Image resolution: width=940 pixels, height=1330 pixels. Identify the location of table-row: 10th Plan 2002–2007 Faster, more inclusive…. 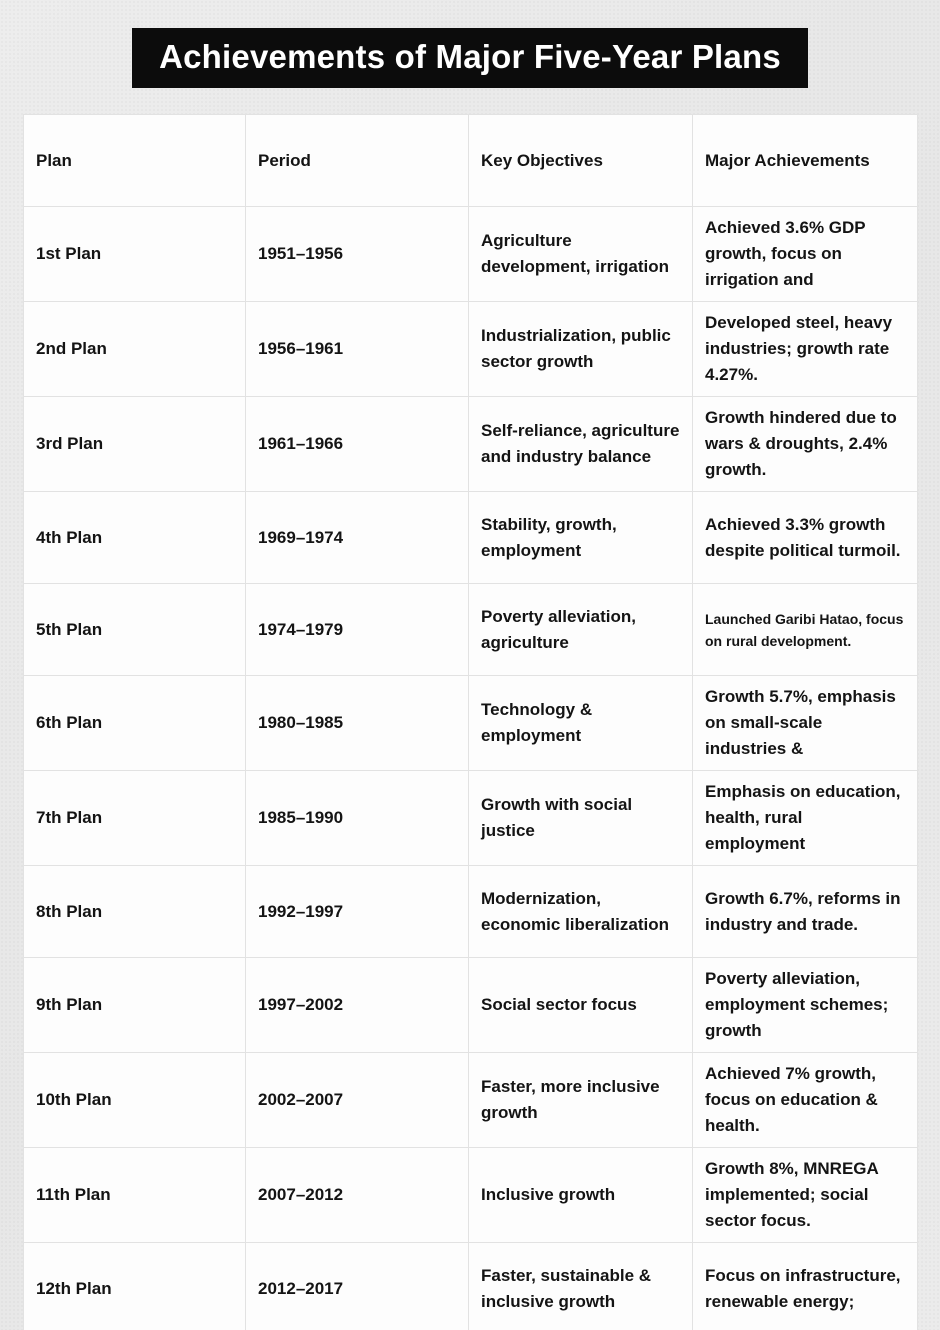
(470, 1100).